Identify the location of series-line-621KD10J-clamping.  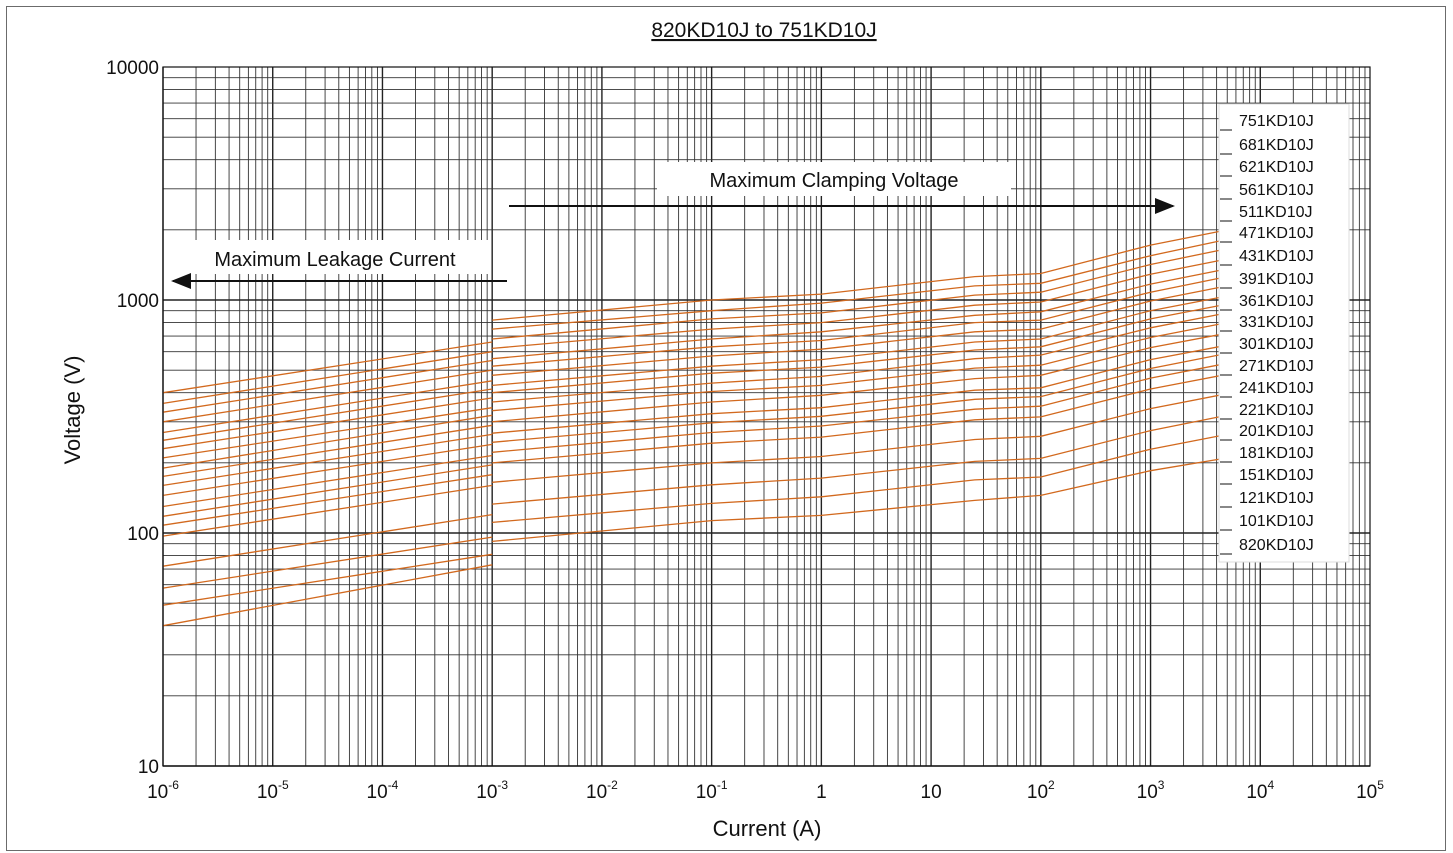
(860, 294).